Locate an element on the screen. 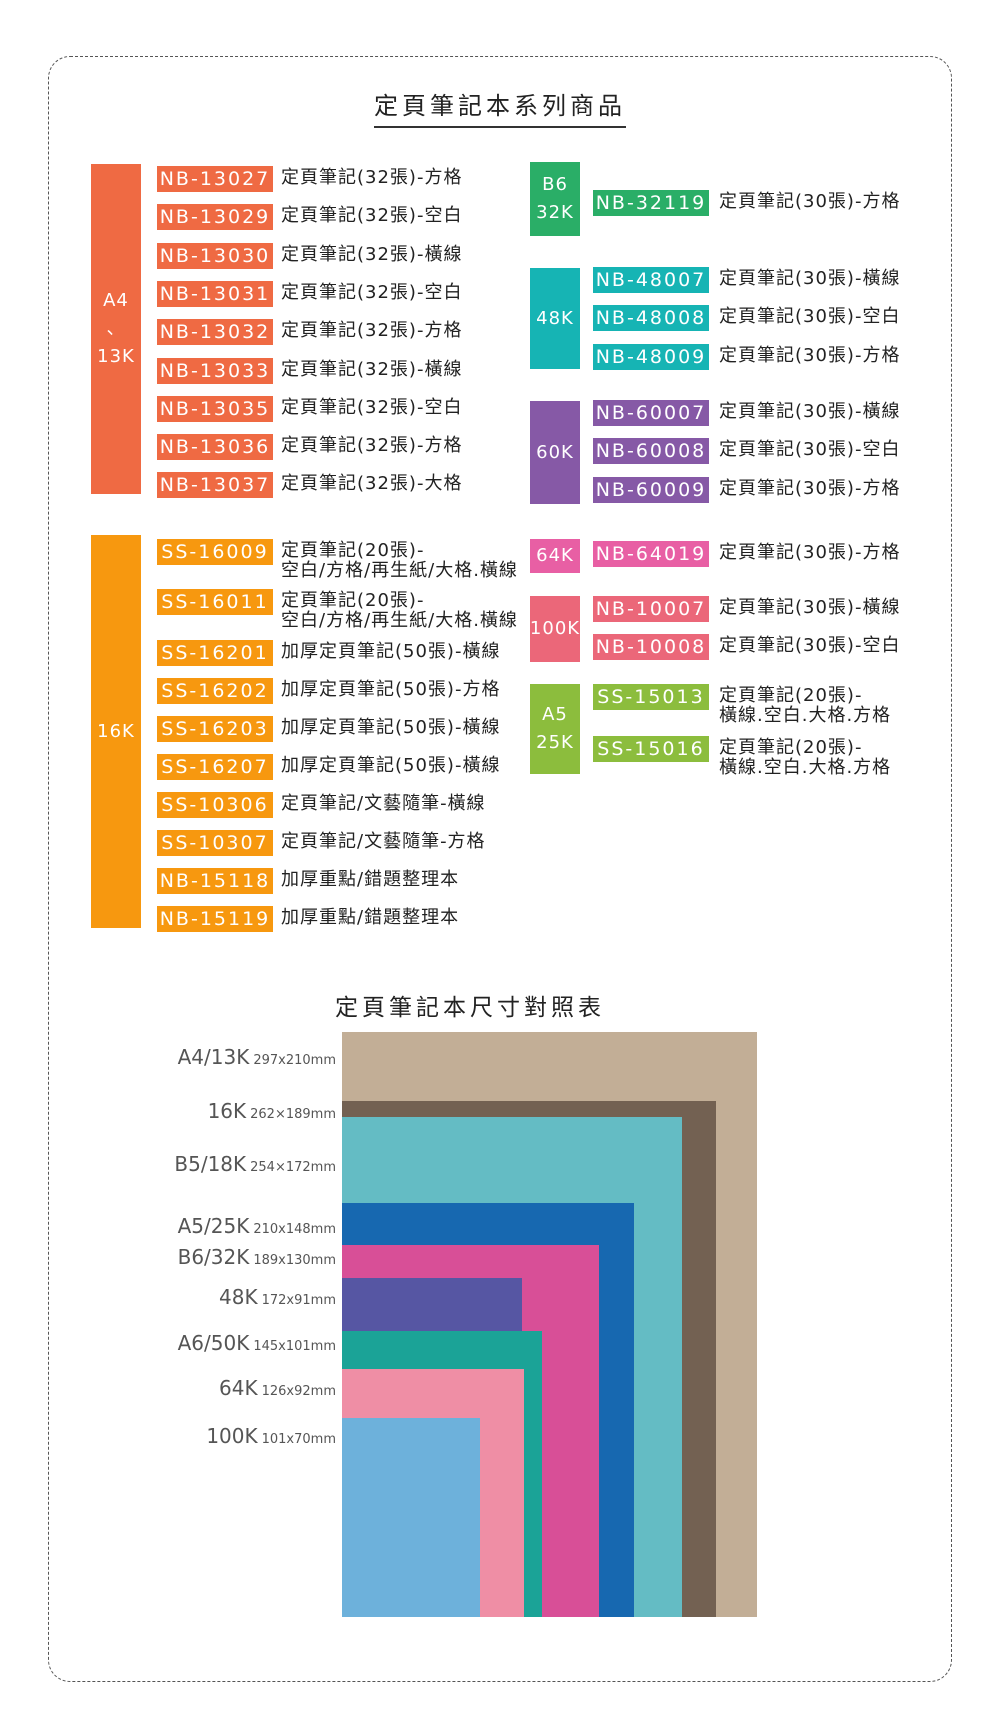  page-title: 定頁筆記本系列商品 is located at coordinates (500, 107).